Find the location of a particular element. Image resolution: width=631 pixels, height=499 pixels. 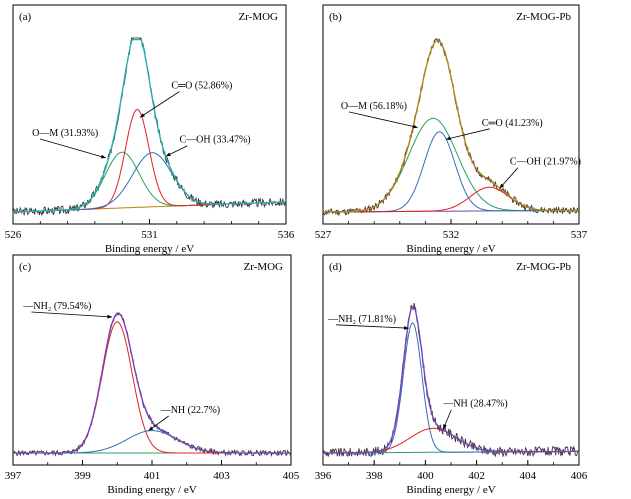

x-tick-label: 403 is located at coordinates (221, 476).